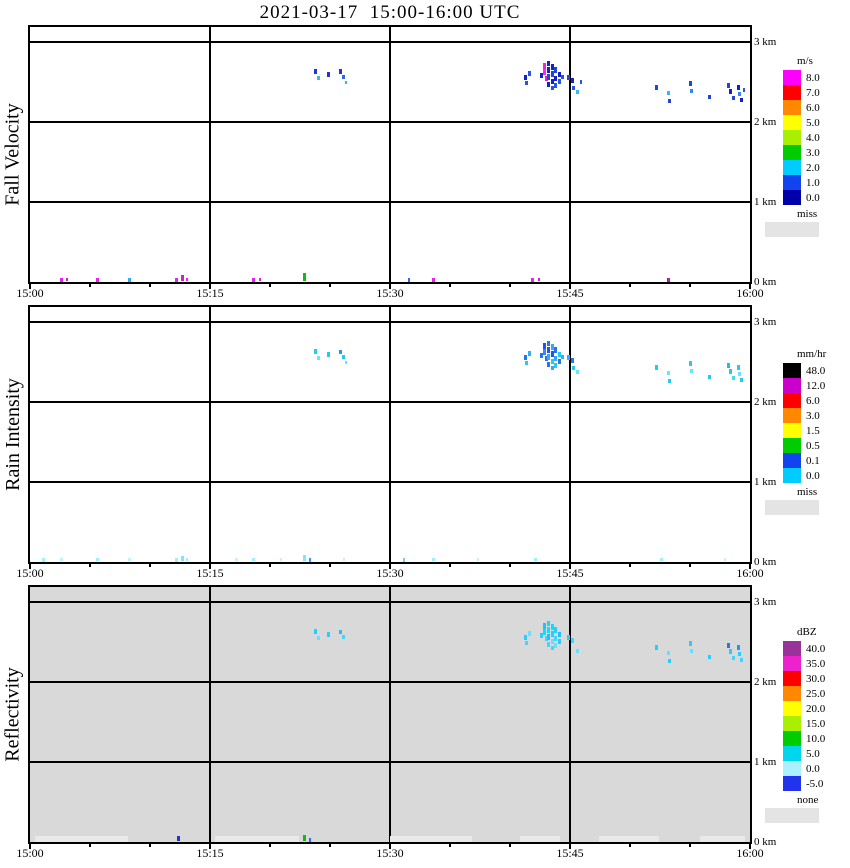 Image resolution: width=850 pixels, height=868 pixels. I want to click on x-tick-label: 16:00, so click(750, 853).